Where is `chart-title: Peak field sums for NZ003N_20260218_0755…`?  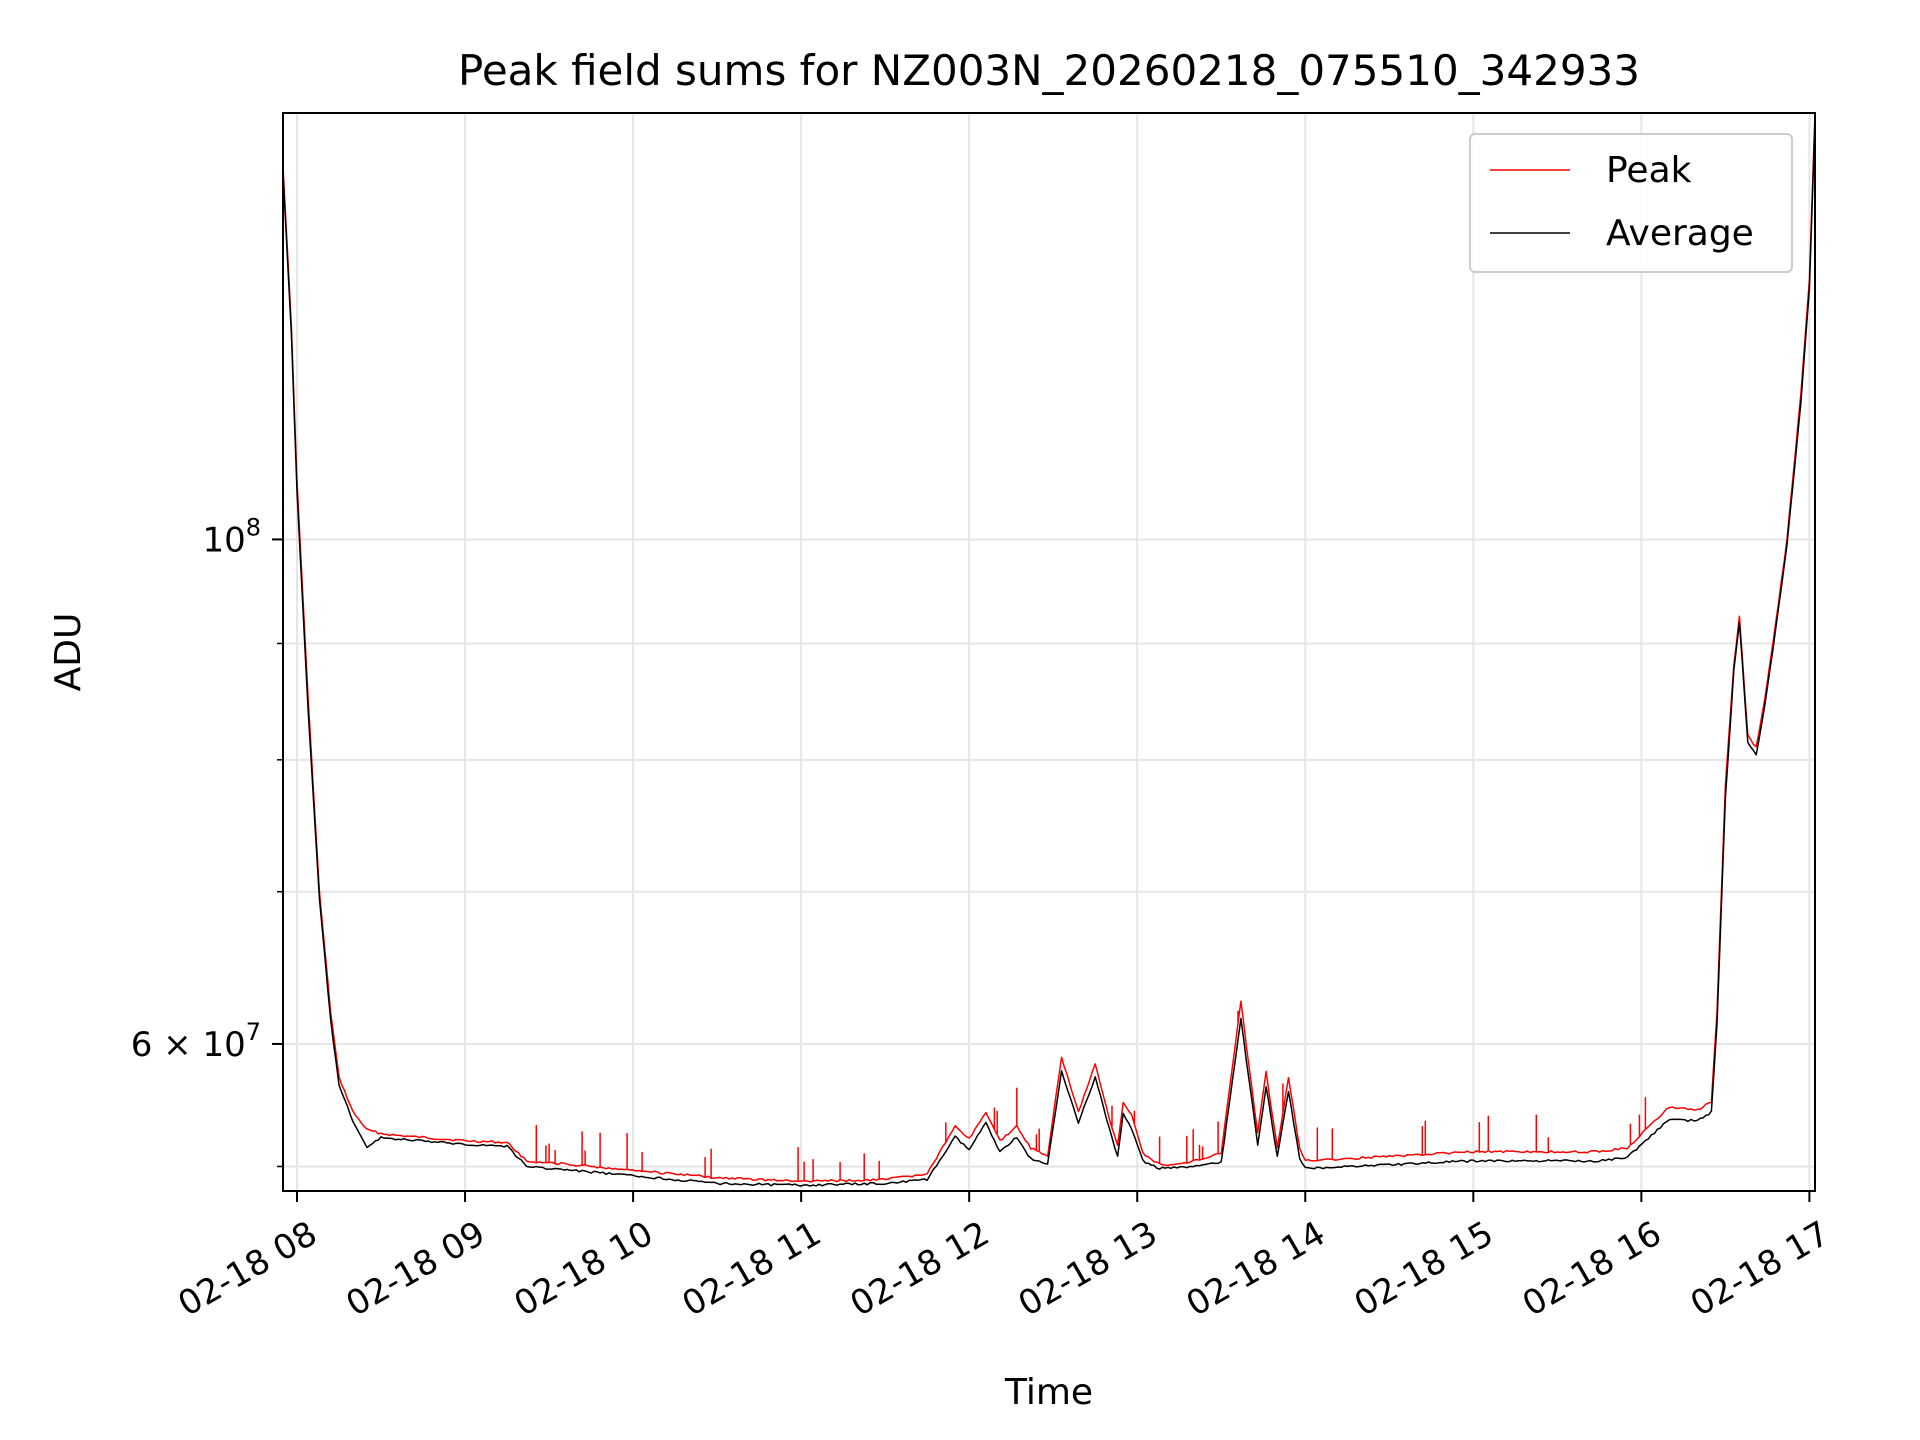 chart-title: Peak field sums for NZ003N_20260218_0755… is located at coordinates (1049, 70).